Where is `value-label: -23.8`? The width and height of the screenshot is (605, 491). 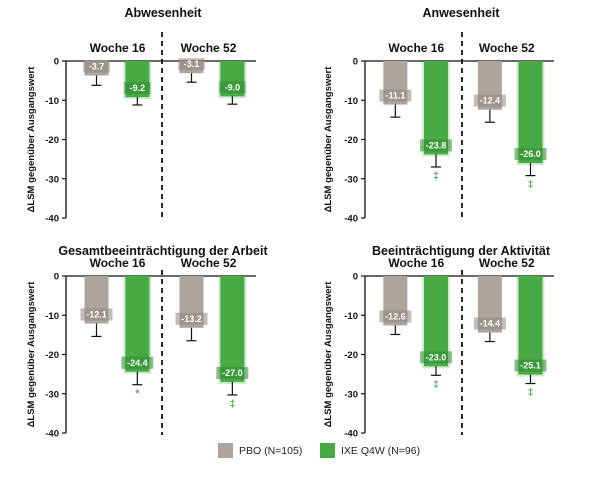
value-label: -23.8 is located at coordinates (436, 145).